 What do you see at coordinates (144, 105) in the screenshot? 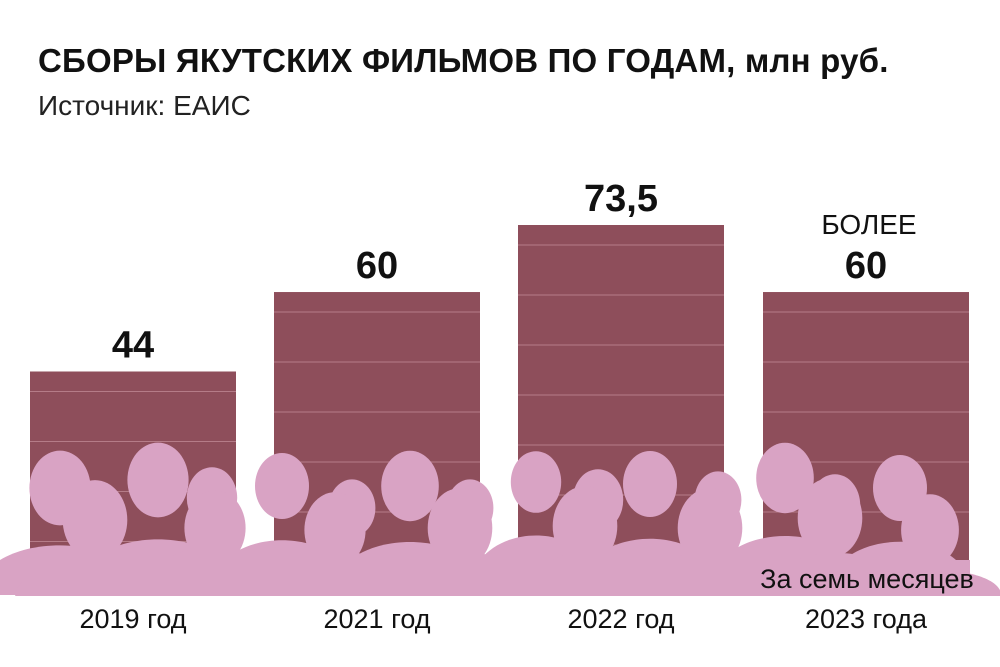
I see `chart-source: Источник: ЕАИС` at bounding box center [144, 105].